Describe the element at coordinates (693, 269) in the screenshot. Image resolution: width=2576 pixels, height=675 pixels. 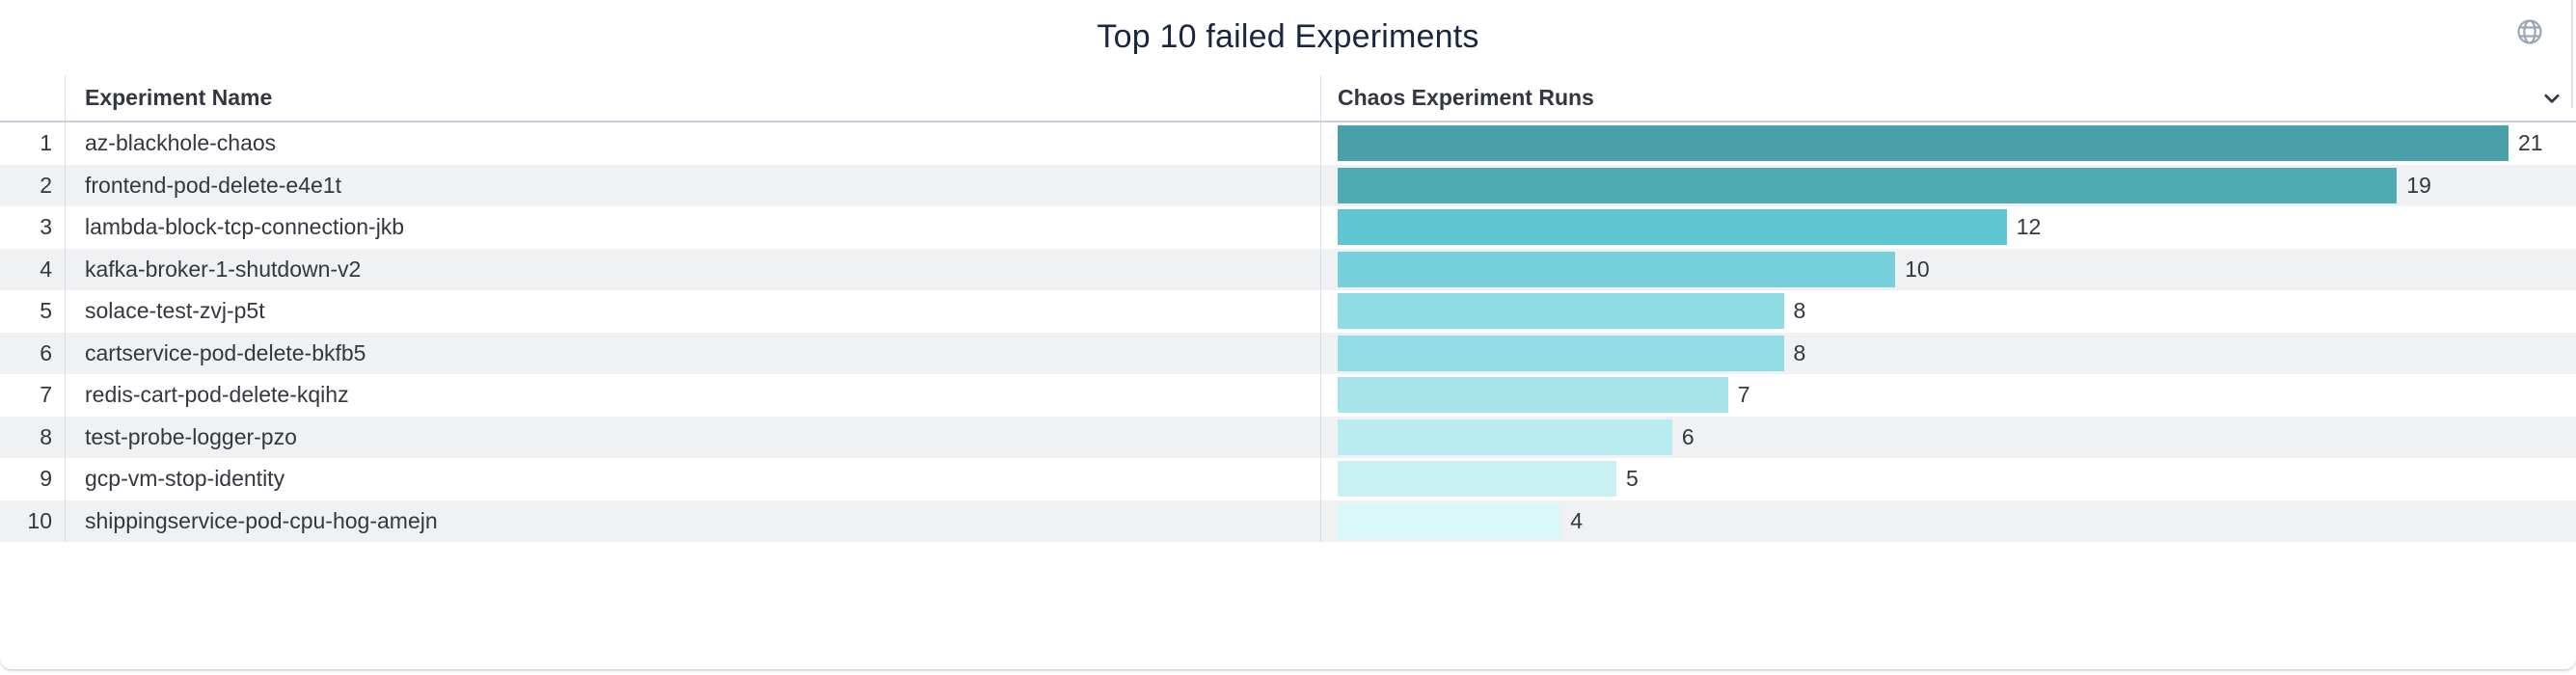
I see `experiment-name-cell: kafka-broker-1-shutdown-v2` at that location.